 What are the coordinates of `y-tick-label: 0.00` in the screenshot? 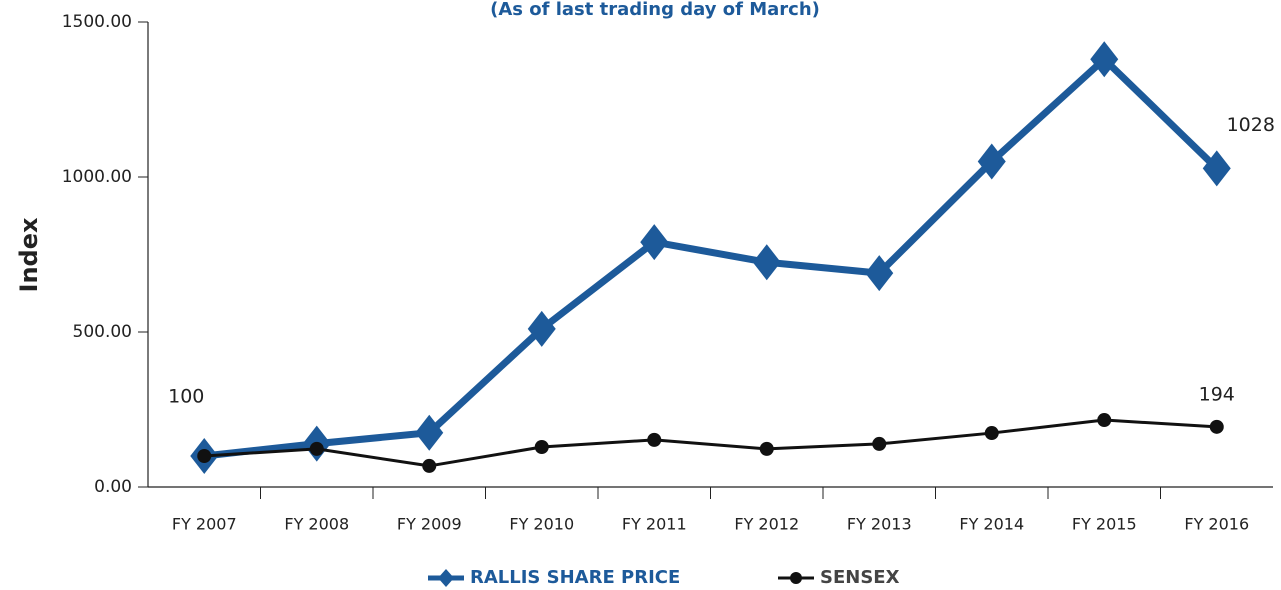 It's located at (113, 487).